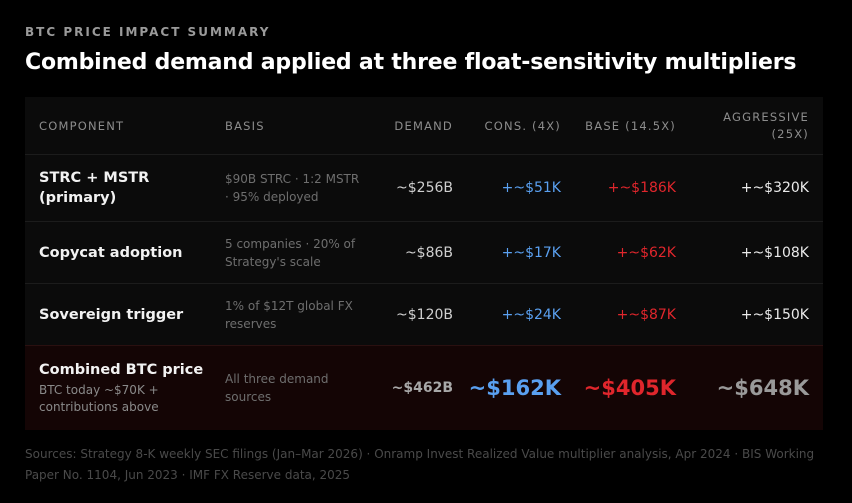  I want to click on total-demand: ~$462B, so click(422, 388).